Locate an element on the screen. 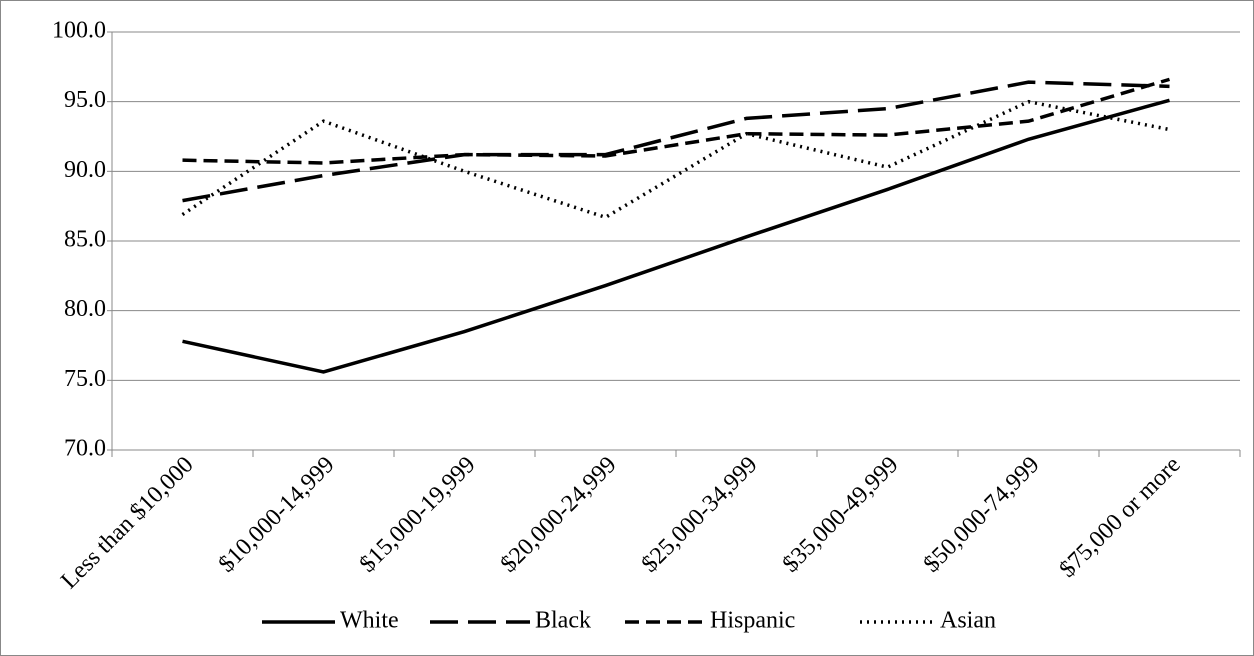  x-tick-label: $20,000-24,999 is located at coordinates (559, 515).